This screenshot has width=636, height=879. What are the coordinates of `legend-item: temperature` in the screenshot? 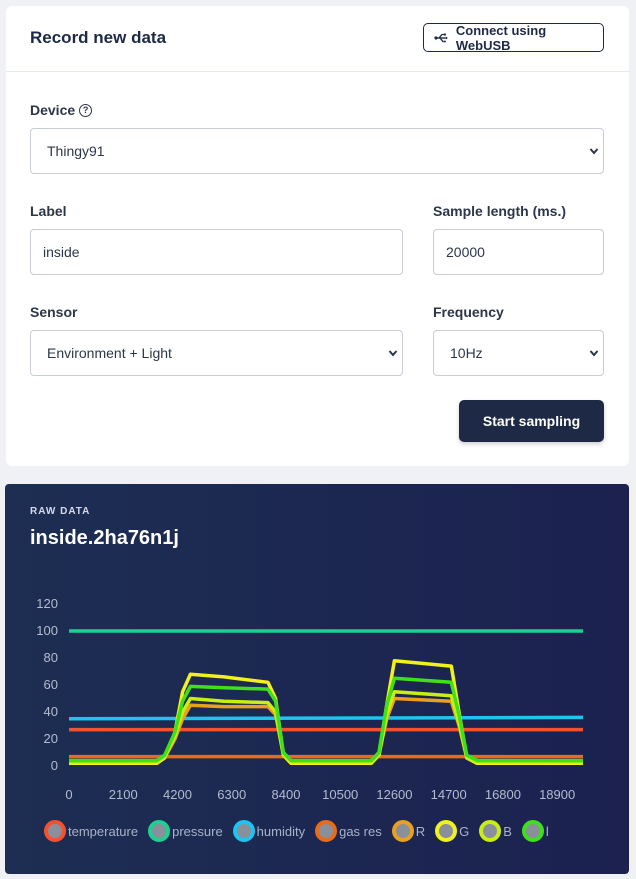 It's located at (91, 831).